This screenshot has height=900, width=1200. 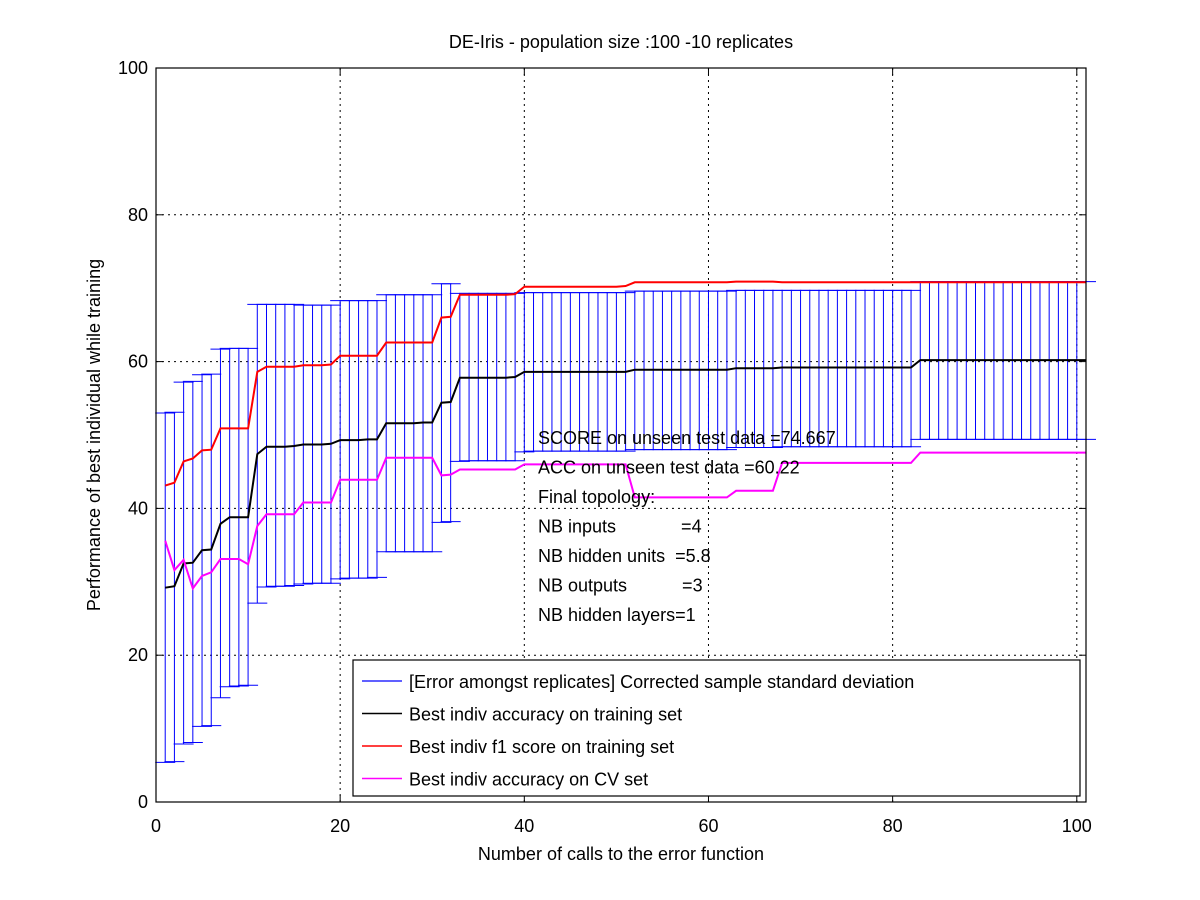 I want to click on legend-label: Best indiv accuracy on CV set, so click(x=528, y=780).